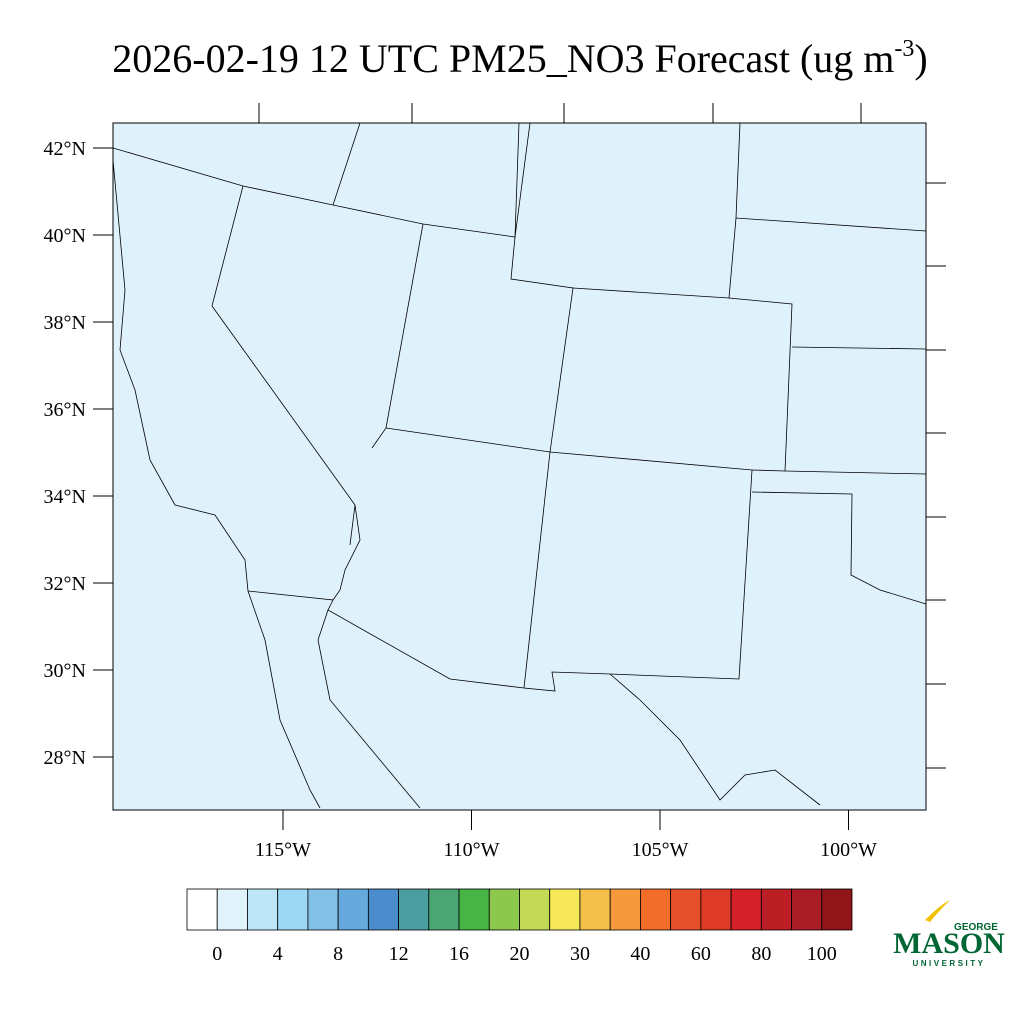  What do you see at coordinates (278, 954) in the screenshot?
I see `colorbar-label: 4` at bounding box center [278, 954].